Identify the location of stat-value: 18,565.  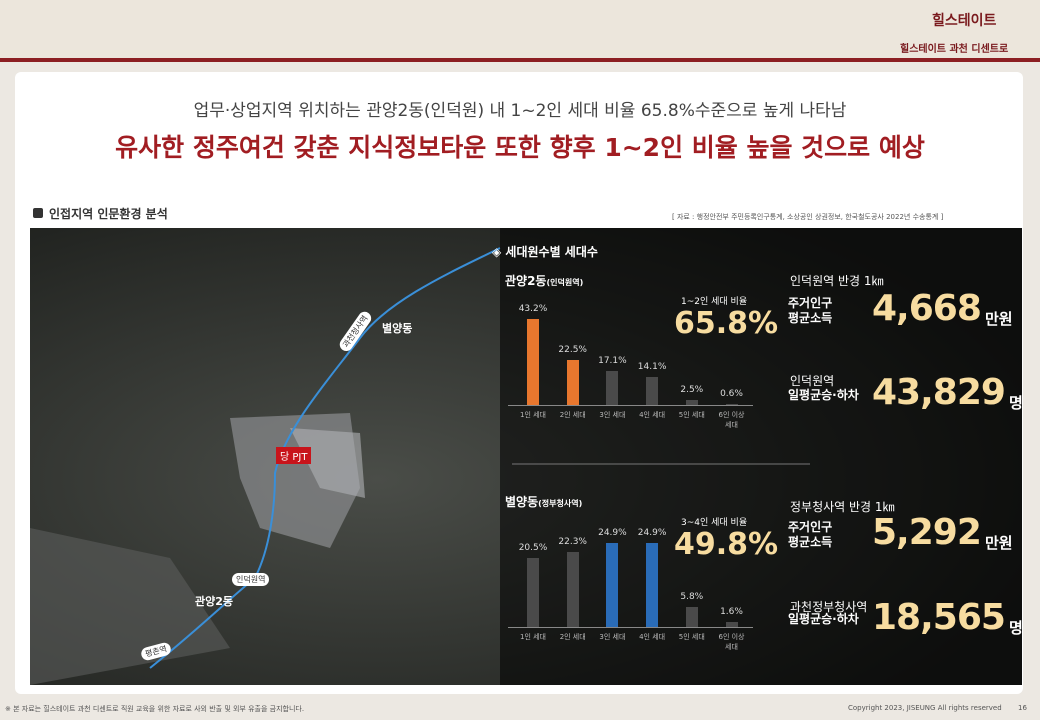
(939, 617).